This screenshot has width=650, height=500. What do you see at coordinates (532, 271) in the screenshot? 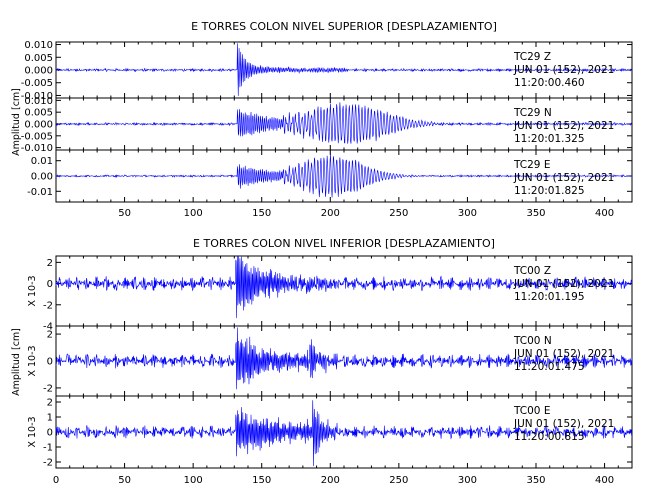
I see `station-component-label: TC00 Z` at bounding box center [532, 271].